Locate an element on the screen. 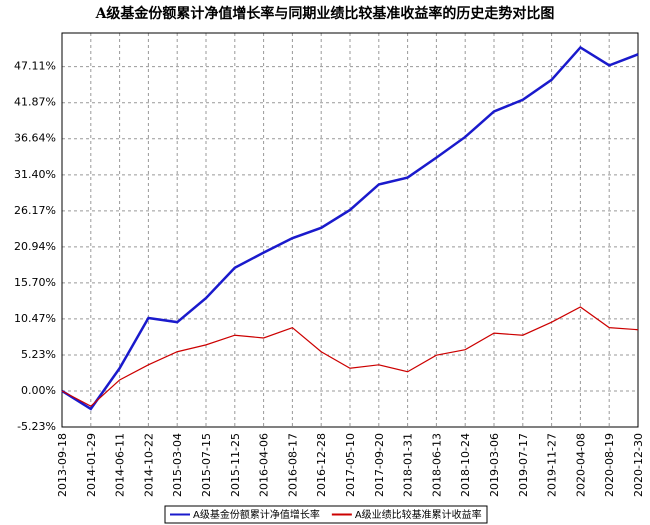 The height and width of the screenshot is (525, 650). y-tick-label: 5.23% is located at coordinates (38, 354).